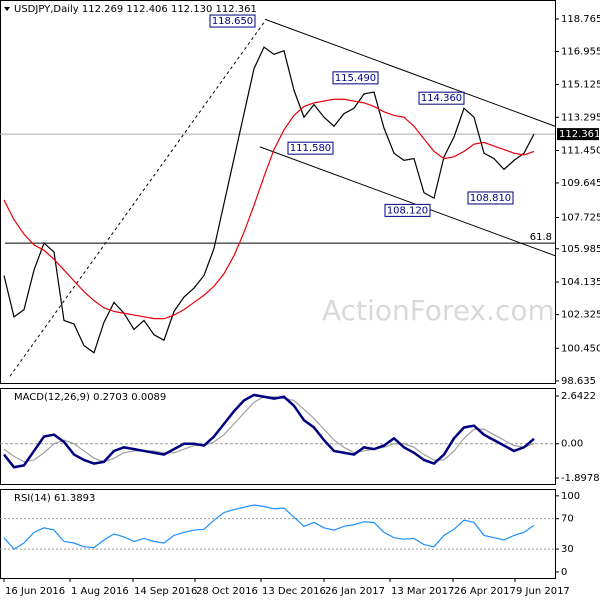  Describe the element at coordinates (355, 591) in the screenshot. I see `x-tick-label: 26 Jan 2017` at that location.